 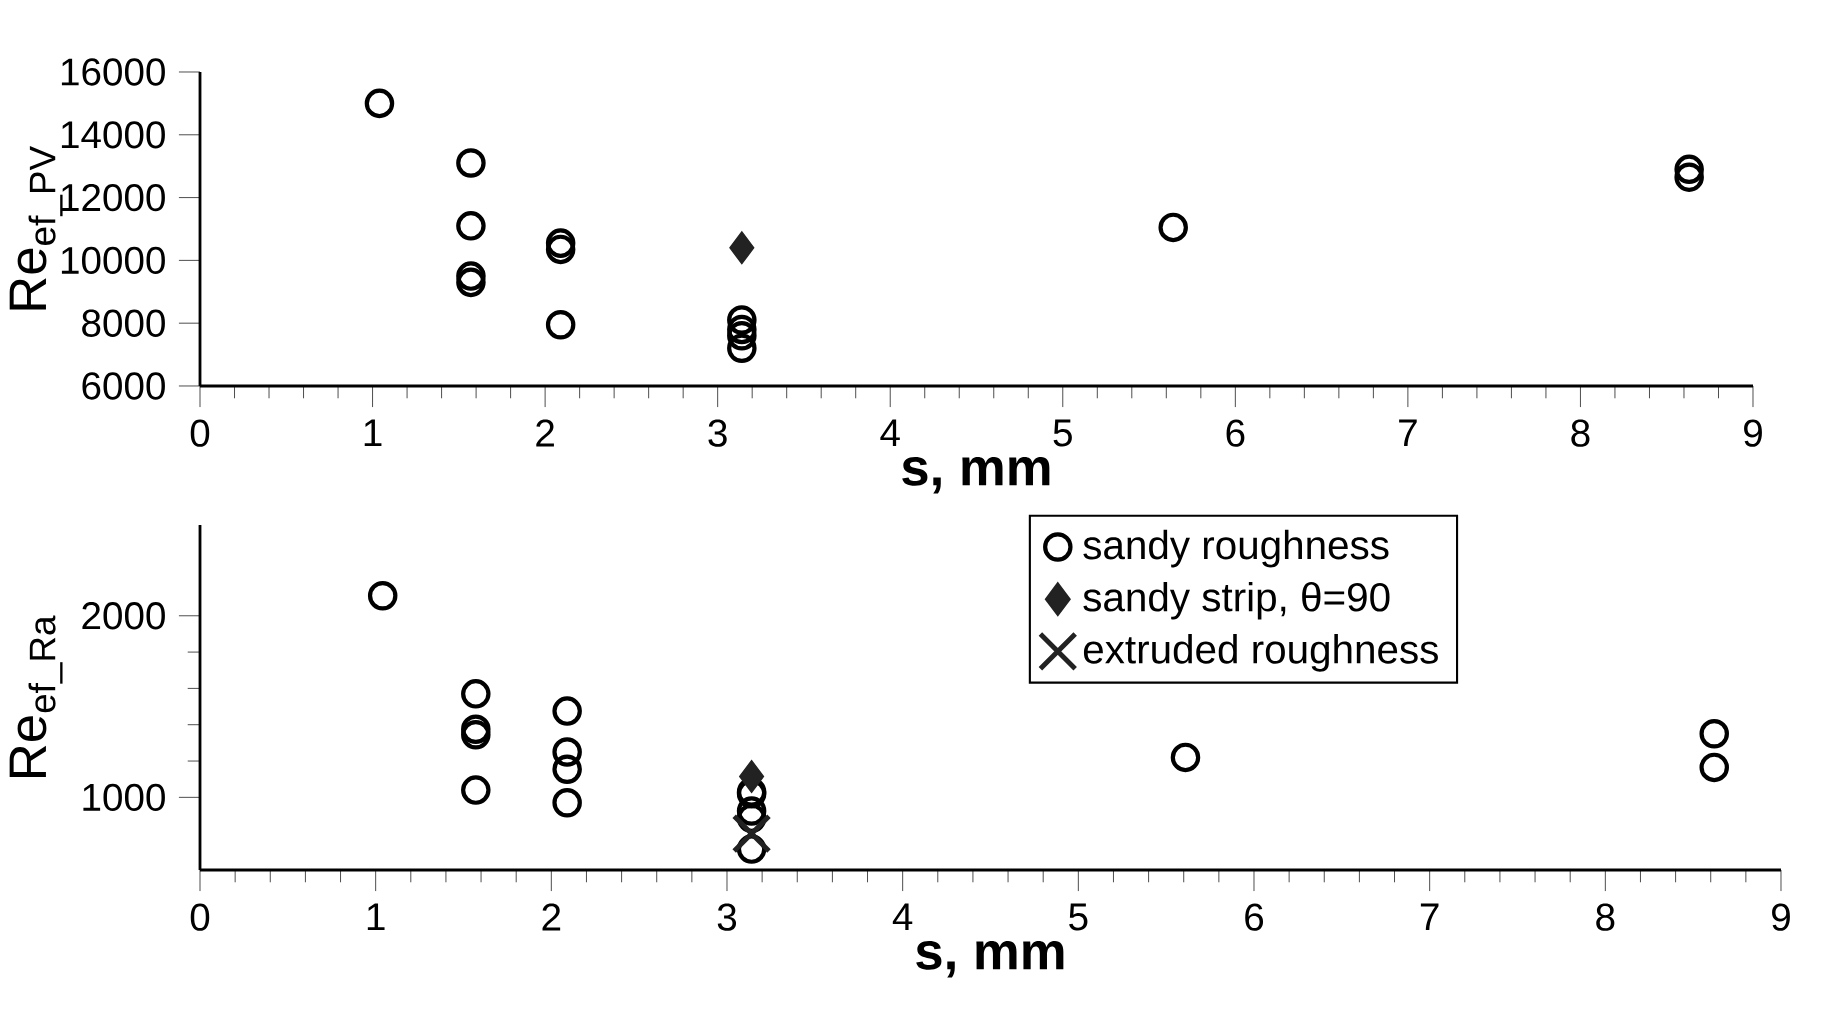 What do you see at coordinates (36, 696) in the screenshot?
I see `y-axis-title: Re$_{ef_Ra}$` at bounding box center [36, 696].